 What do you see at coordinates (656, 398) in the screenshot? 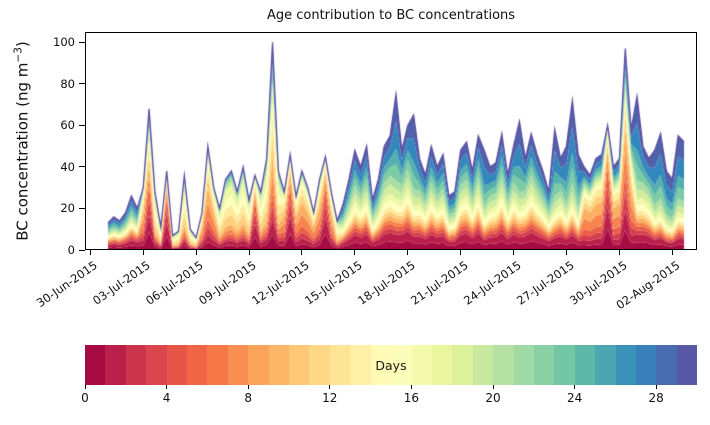
I see `colorbar-tick-label: 28` at bounding box center [656, 398].